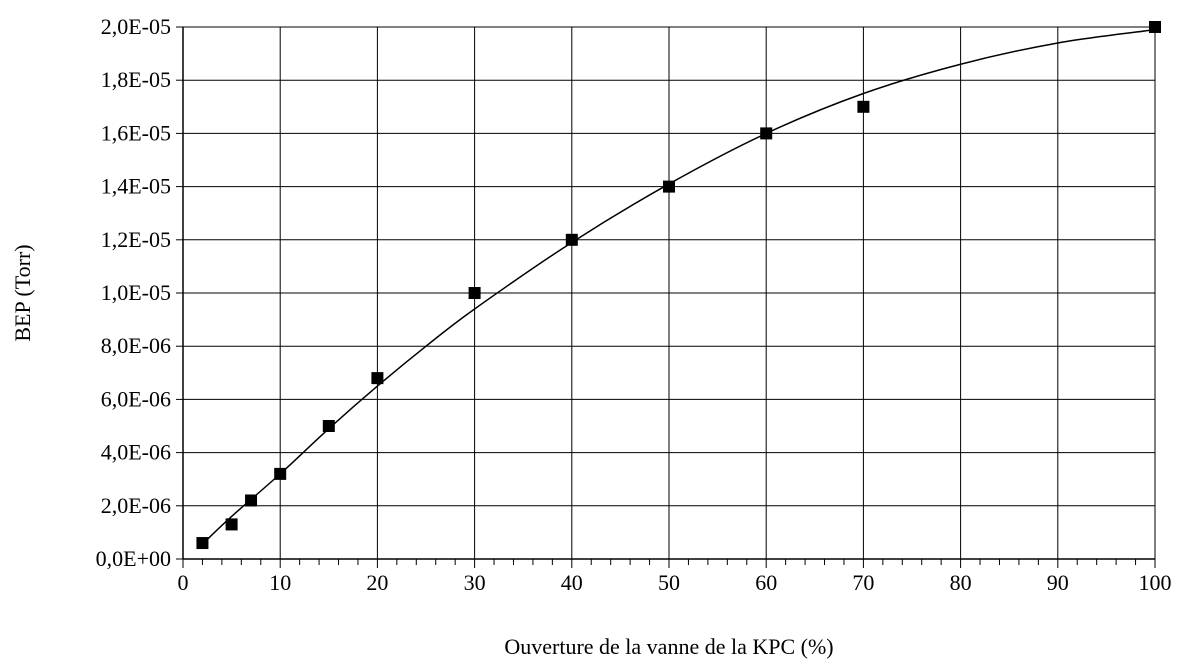 Image resolution: width=1179 pixels, height=663 pixels. What do you see at coordinates (136, 26) in the screenshot?
I see `y-tick-label: 2,0E-05` at bounding box center [136, 26].